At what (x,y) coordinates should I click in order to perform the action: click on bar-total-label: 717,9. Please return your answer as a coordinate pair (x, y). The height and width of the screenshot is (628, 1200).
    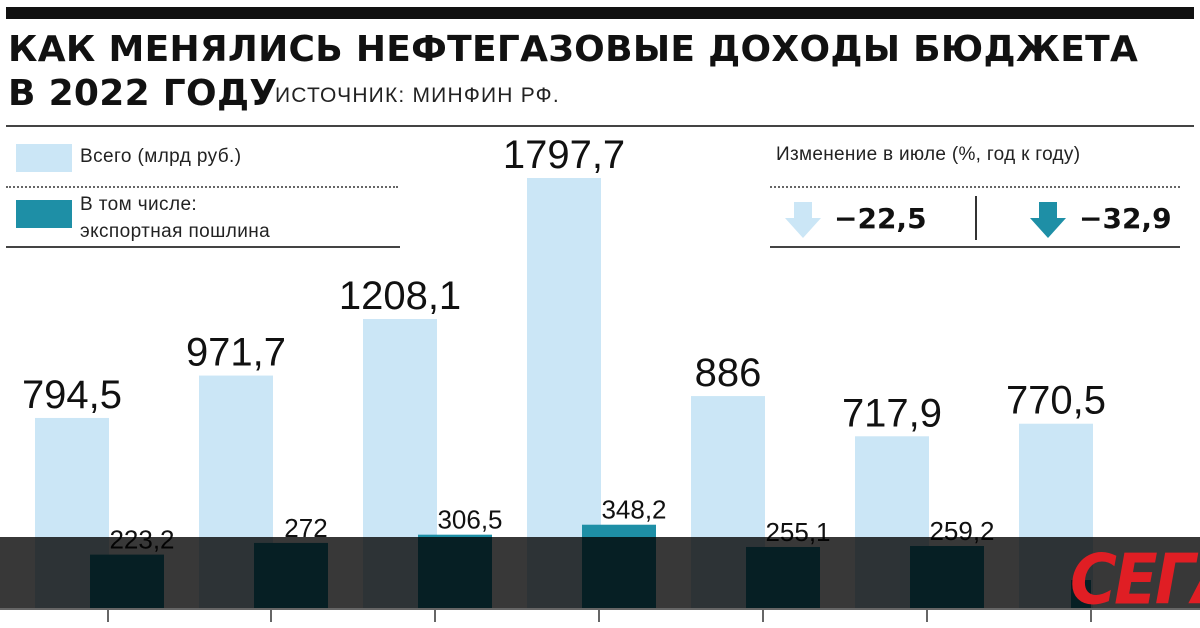
    Looking at the image, I should click on (892, 413).